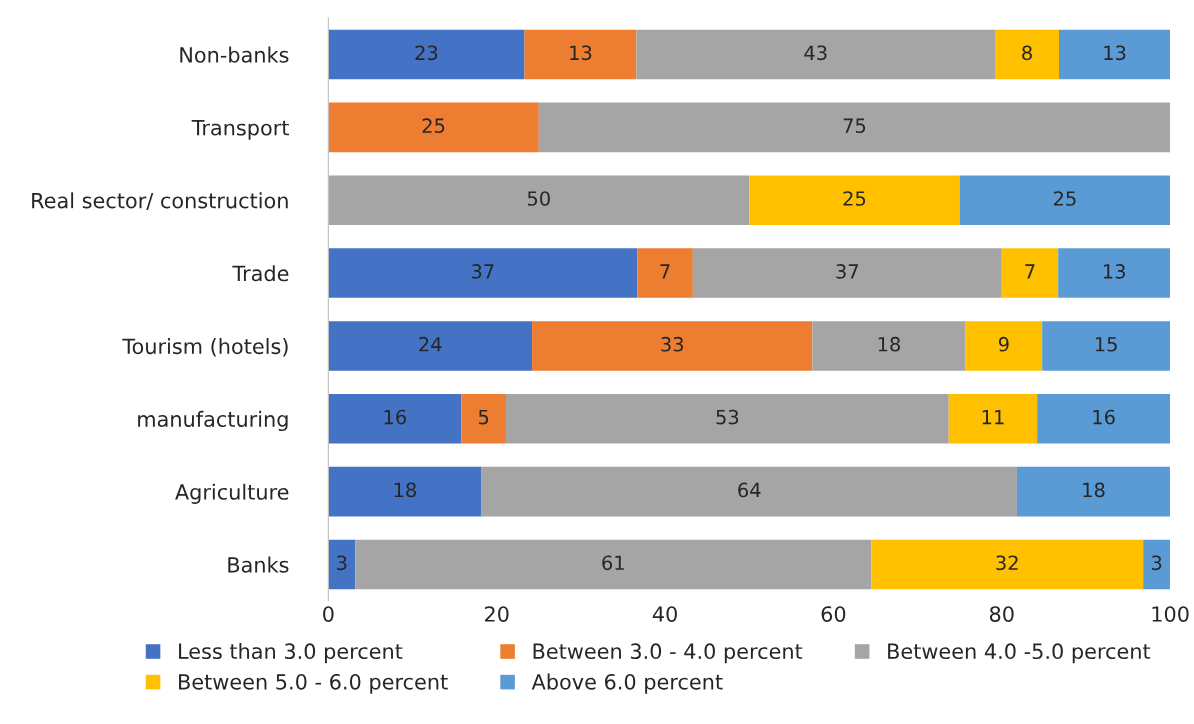 The image size is (1194, 724). What do you see at coordinates (258, 564) in the screenshot?
I see `y-tick-label: Banks` at bounding box center [258, 564].